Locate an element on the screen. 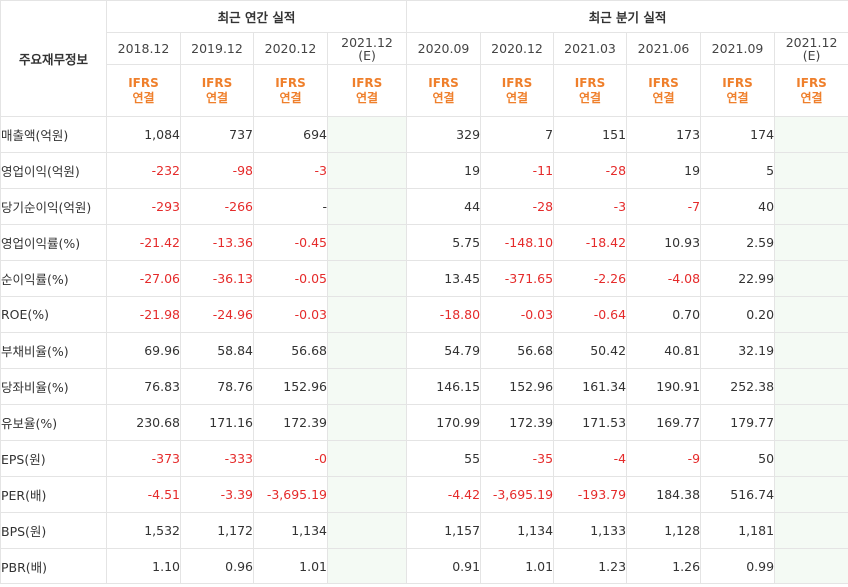 This screenshot has height=587, width=848. value-cell: -0.03 is located at coordinates (290, 314).